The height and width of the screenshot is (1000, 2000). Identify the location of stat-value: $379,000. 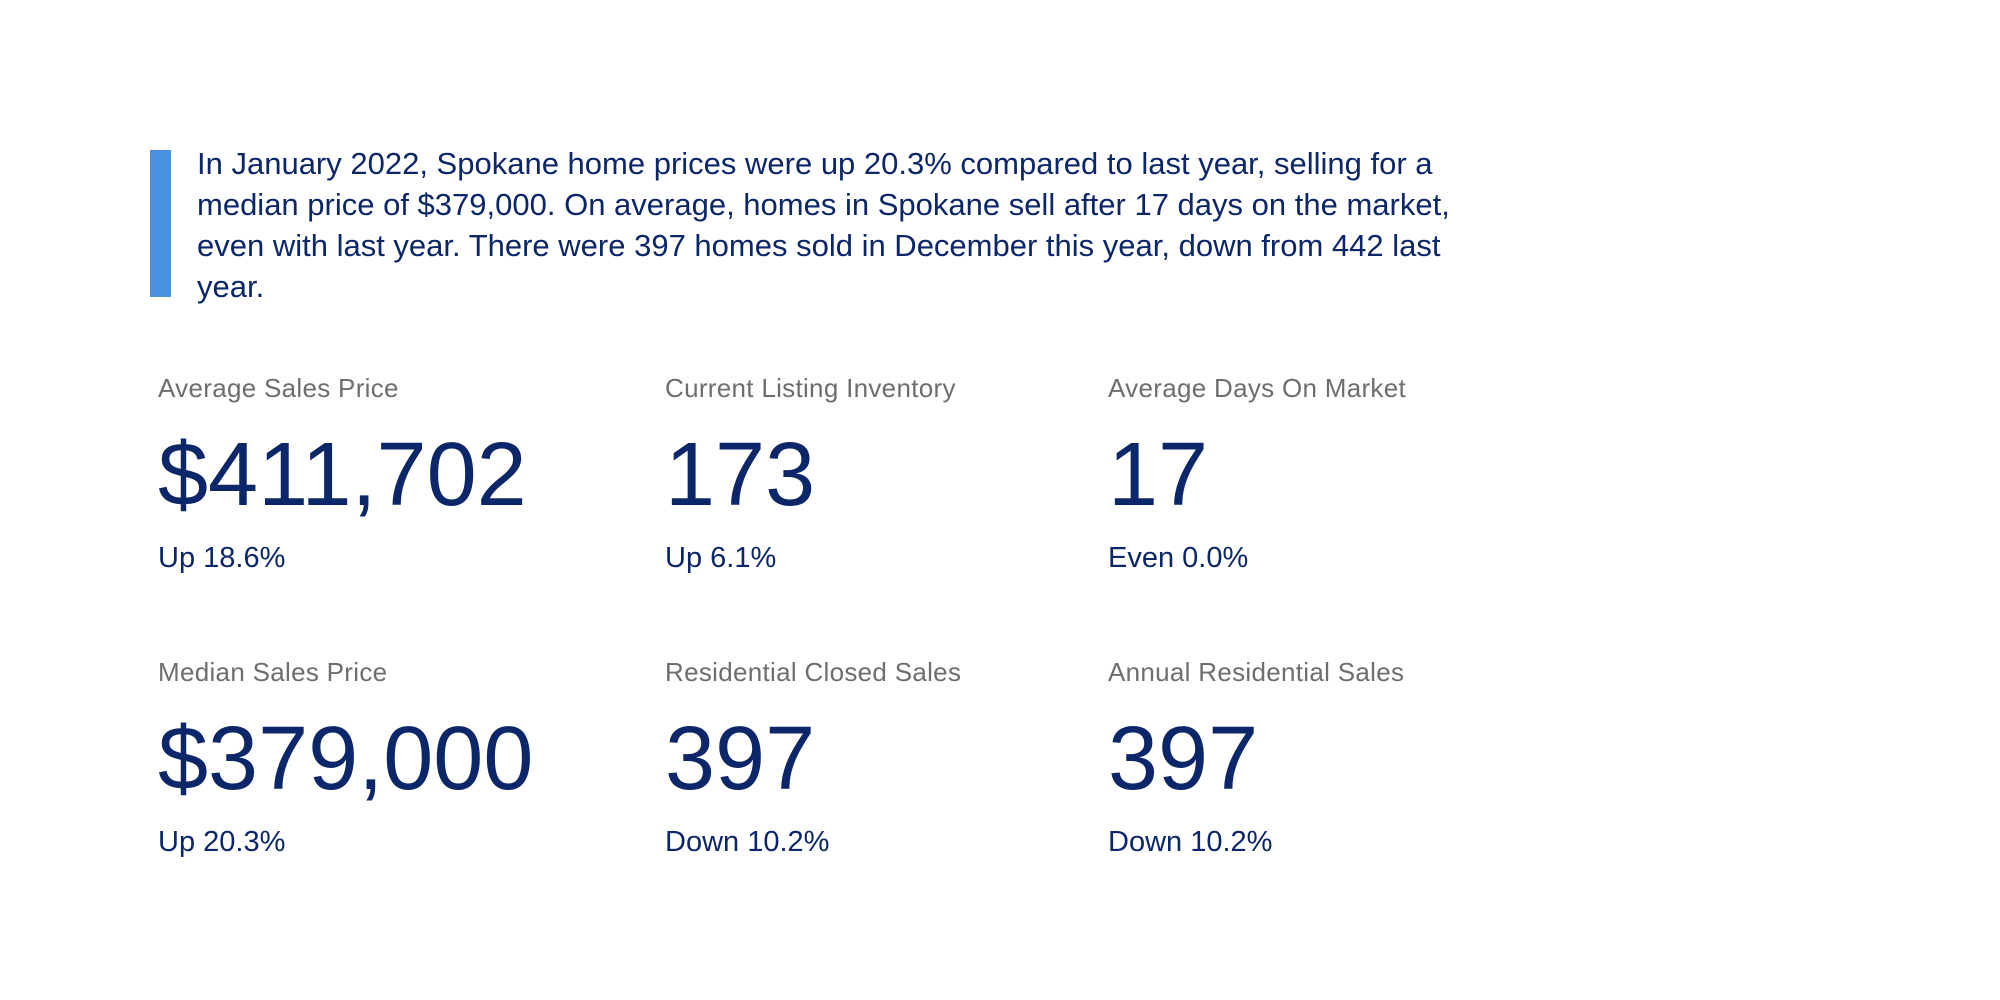
(346, 759).